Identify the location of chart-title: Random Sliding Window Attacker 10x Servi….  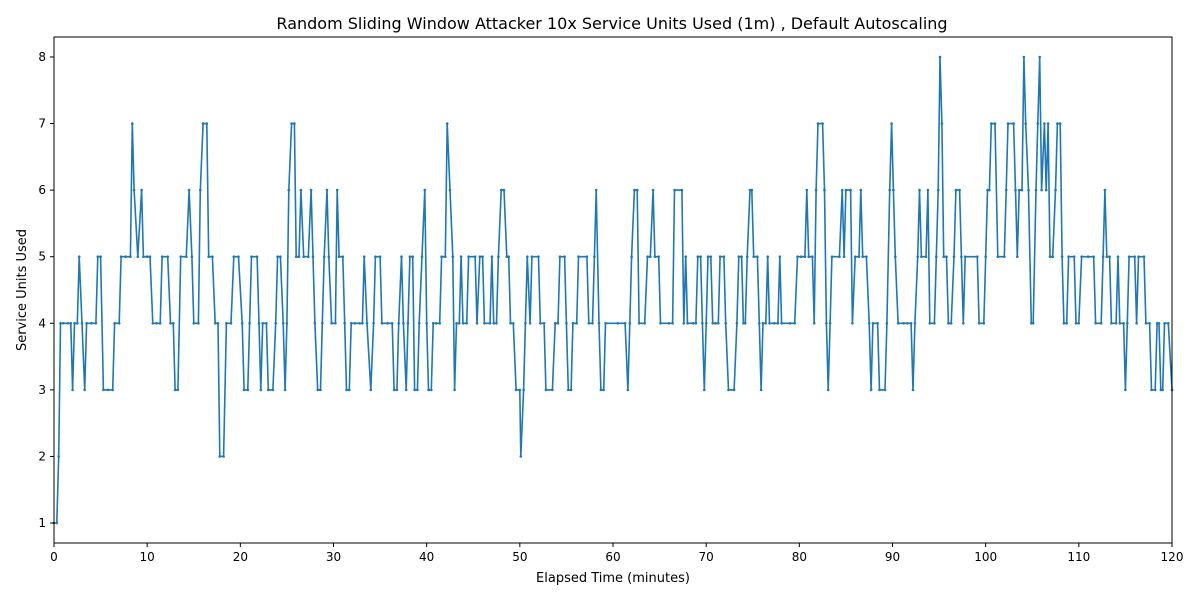
(611, 23).